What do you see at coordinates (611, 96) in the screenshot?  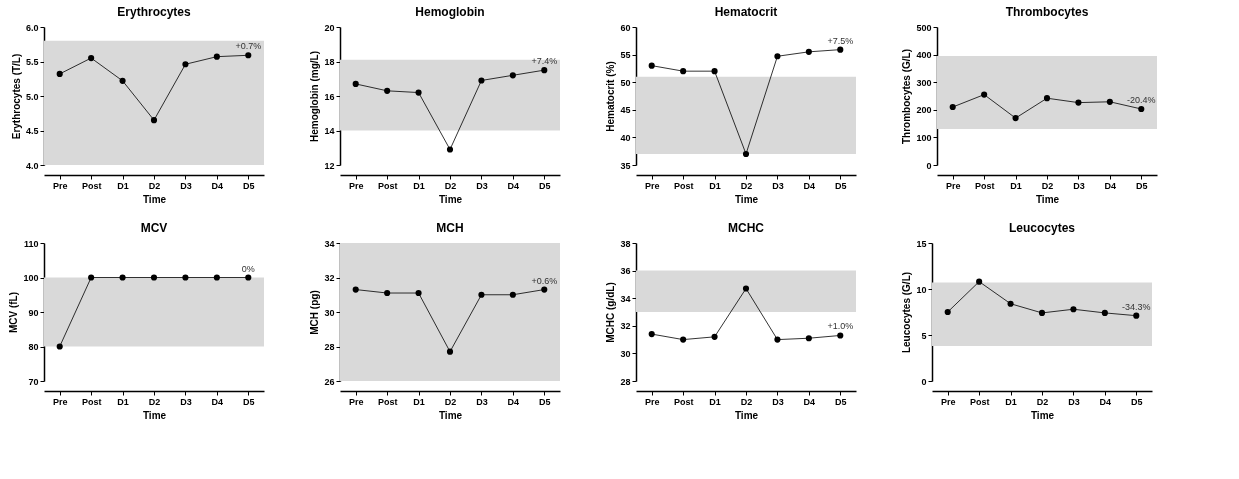 I see `y-axis-title: Hematocrit (%)` at bounding box center [611, 96].